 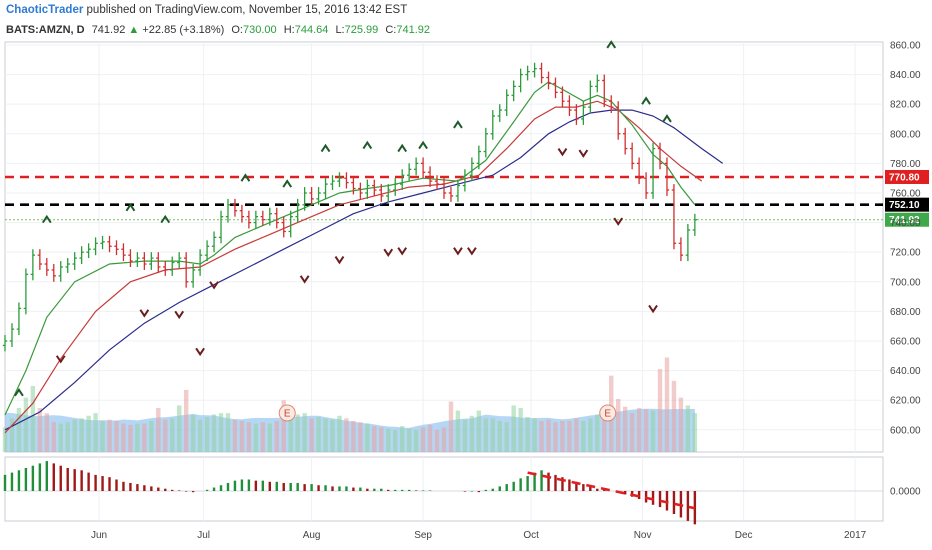 What do you see at coordinates (260, 30) in the screenshot?
I see `open-value: 730.00` at bounding box center [260, 30].